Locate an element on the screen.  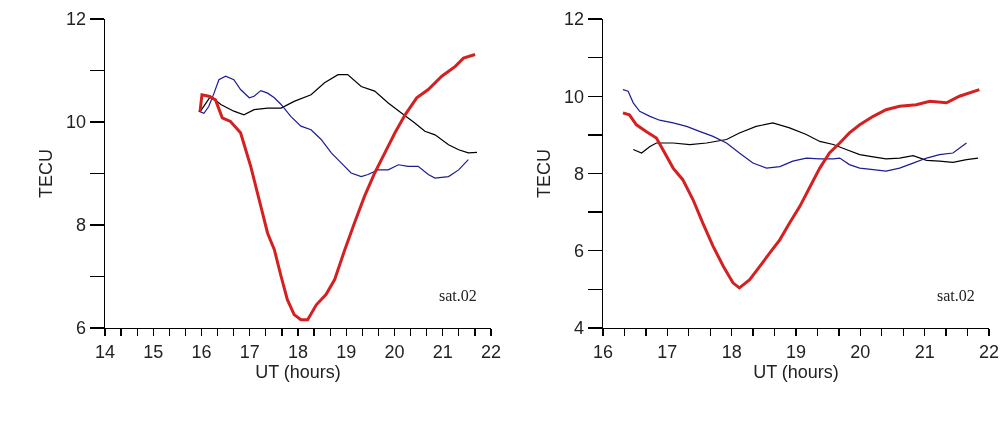
x-tick-label: 15 is located at coordinates (153, 351).